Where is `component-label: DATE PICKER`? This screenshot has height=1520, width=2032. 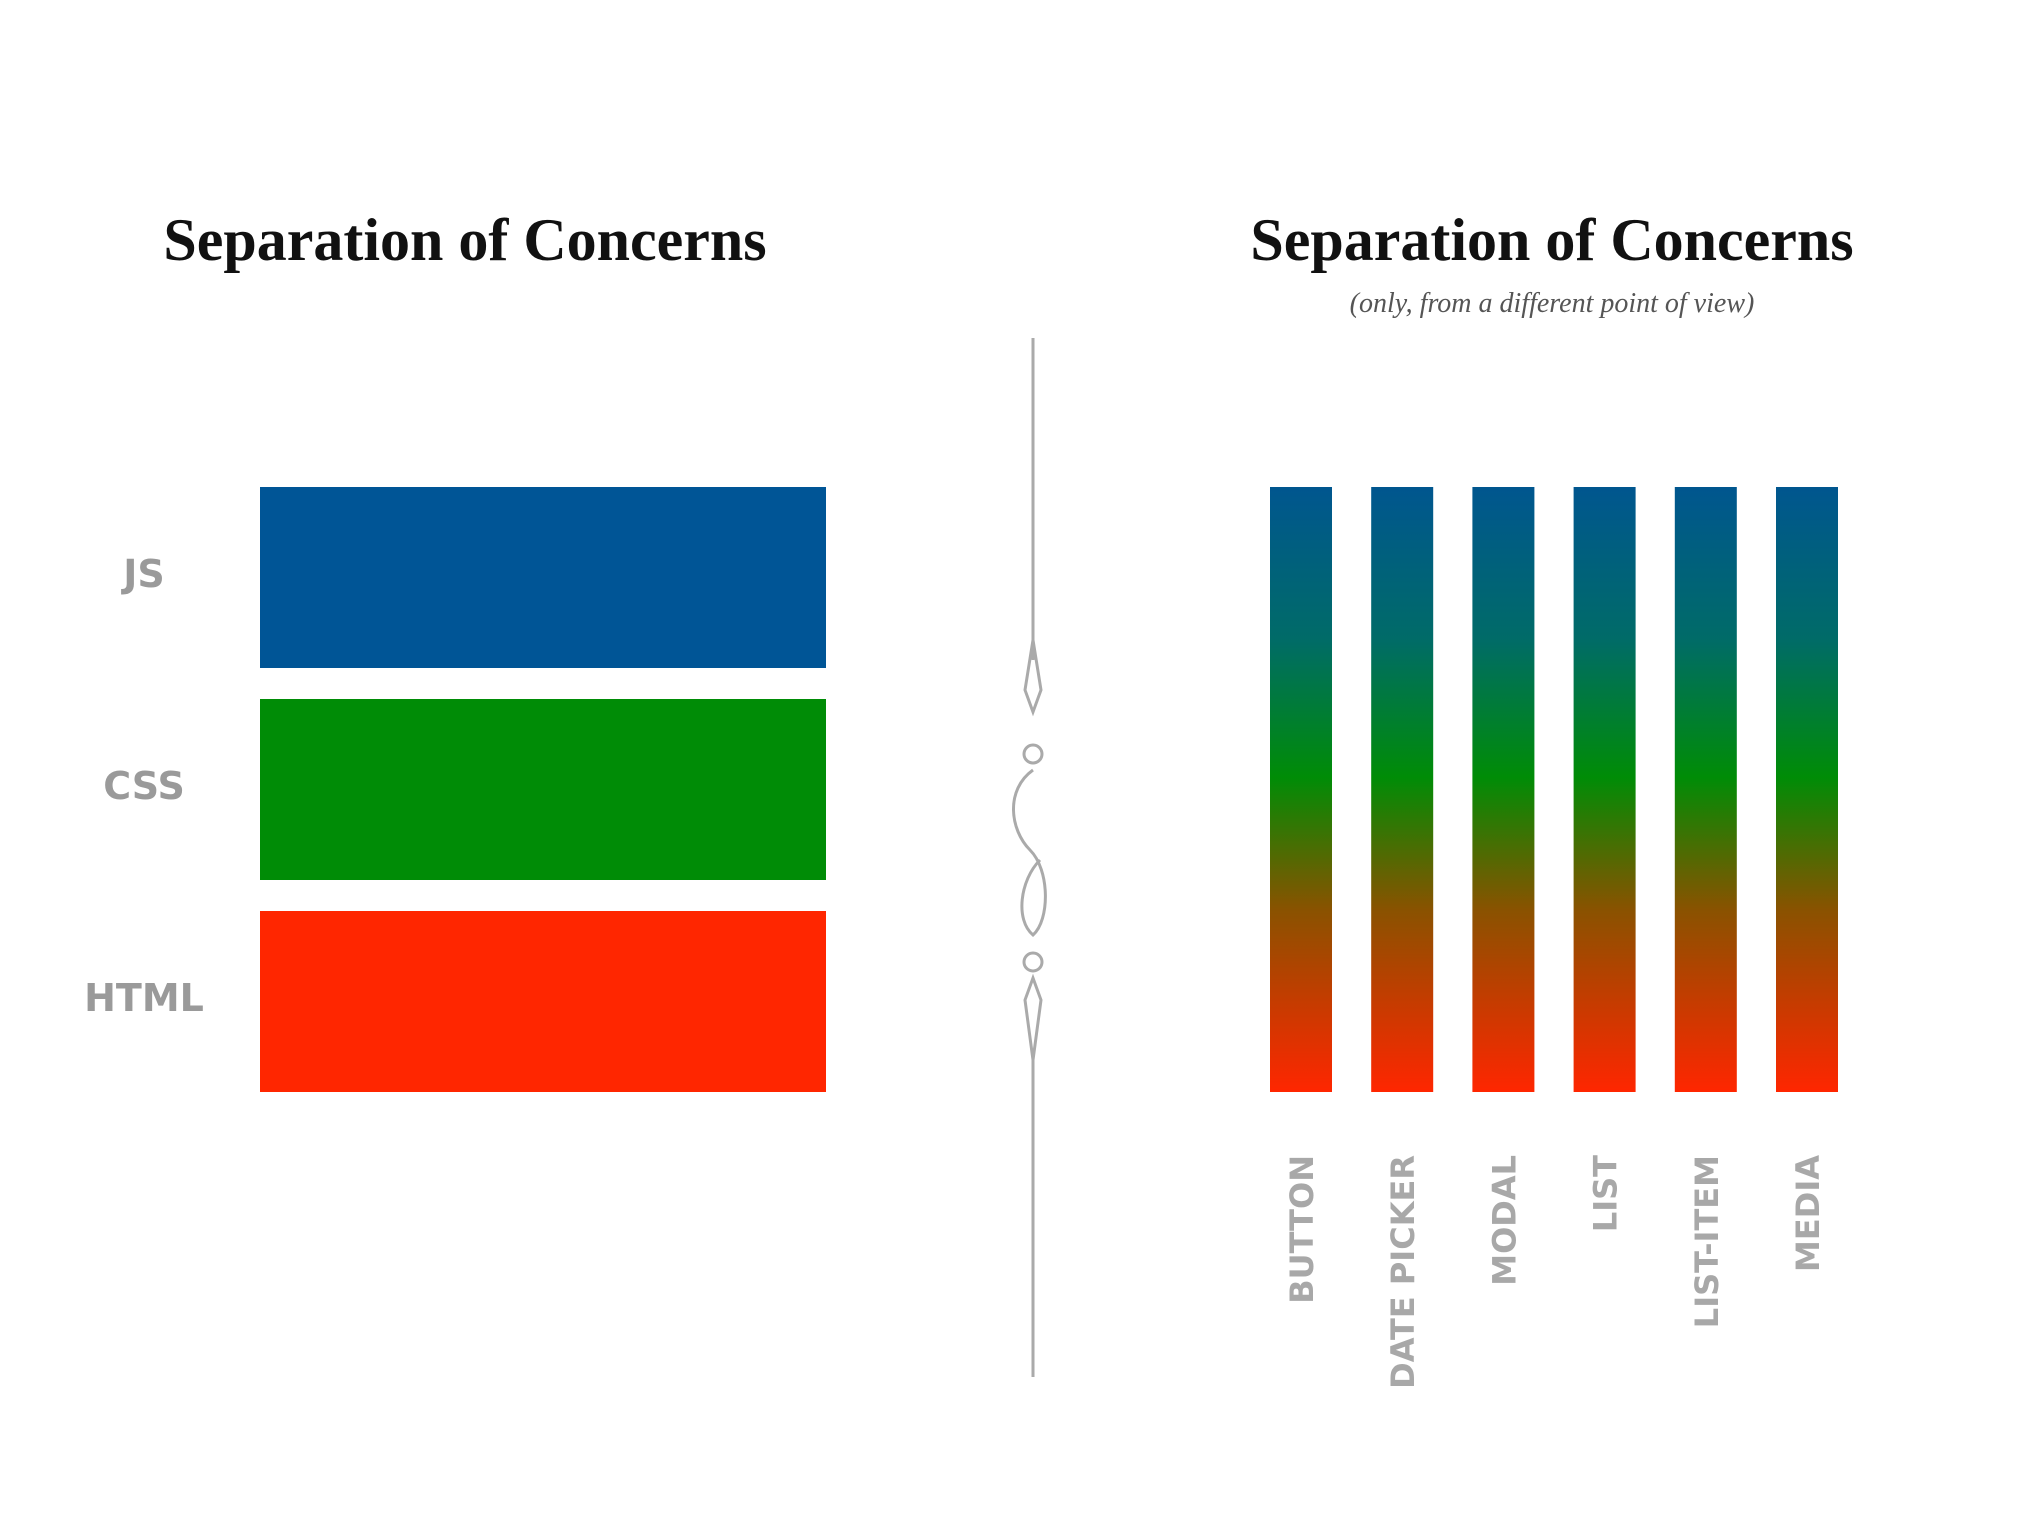 component-label: DATE PICKER is located at coordinates (1403, 1272).